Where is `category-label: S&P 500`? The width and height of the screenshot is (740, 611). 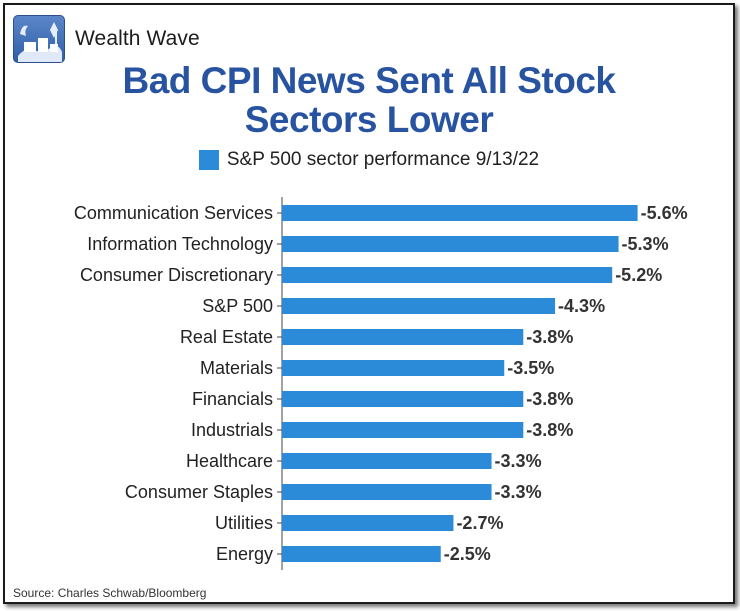 category-label: S&P 500 is located at coordinates (237, 306).